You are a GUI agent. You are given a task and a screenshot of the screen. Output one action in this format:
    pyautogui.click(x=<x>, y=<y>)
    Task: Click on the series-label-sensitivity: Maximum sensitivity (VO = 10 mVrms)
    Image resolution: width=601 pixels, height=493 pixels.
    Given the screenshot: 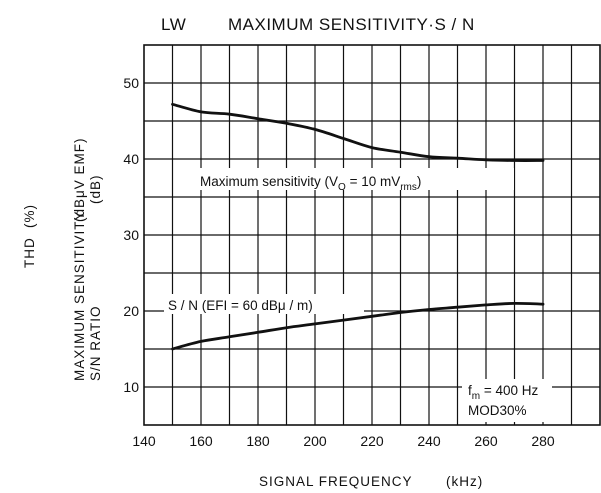 What is the action you would take?
    pyautogui.click(x=310, y=183)
    